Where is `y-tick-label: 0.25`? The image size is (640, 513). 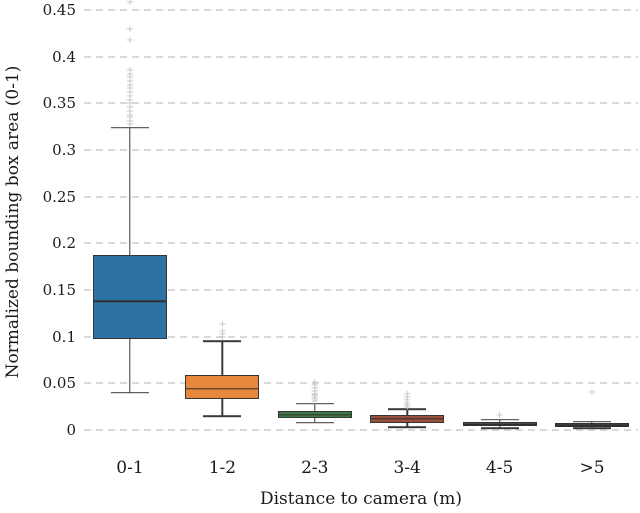 y-tick-label: 0.25 is located at coordinates (59, 196).